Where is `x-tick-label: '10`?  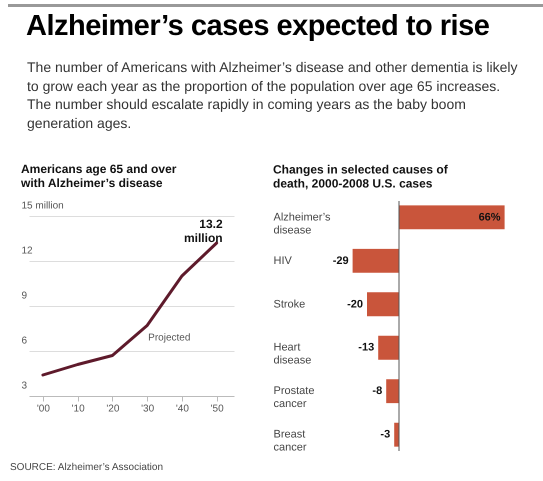
x-tick-label: '10 is located at coordinates (79, 409).